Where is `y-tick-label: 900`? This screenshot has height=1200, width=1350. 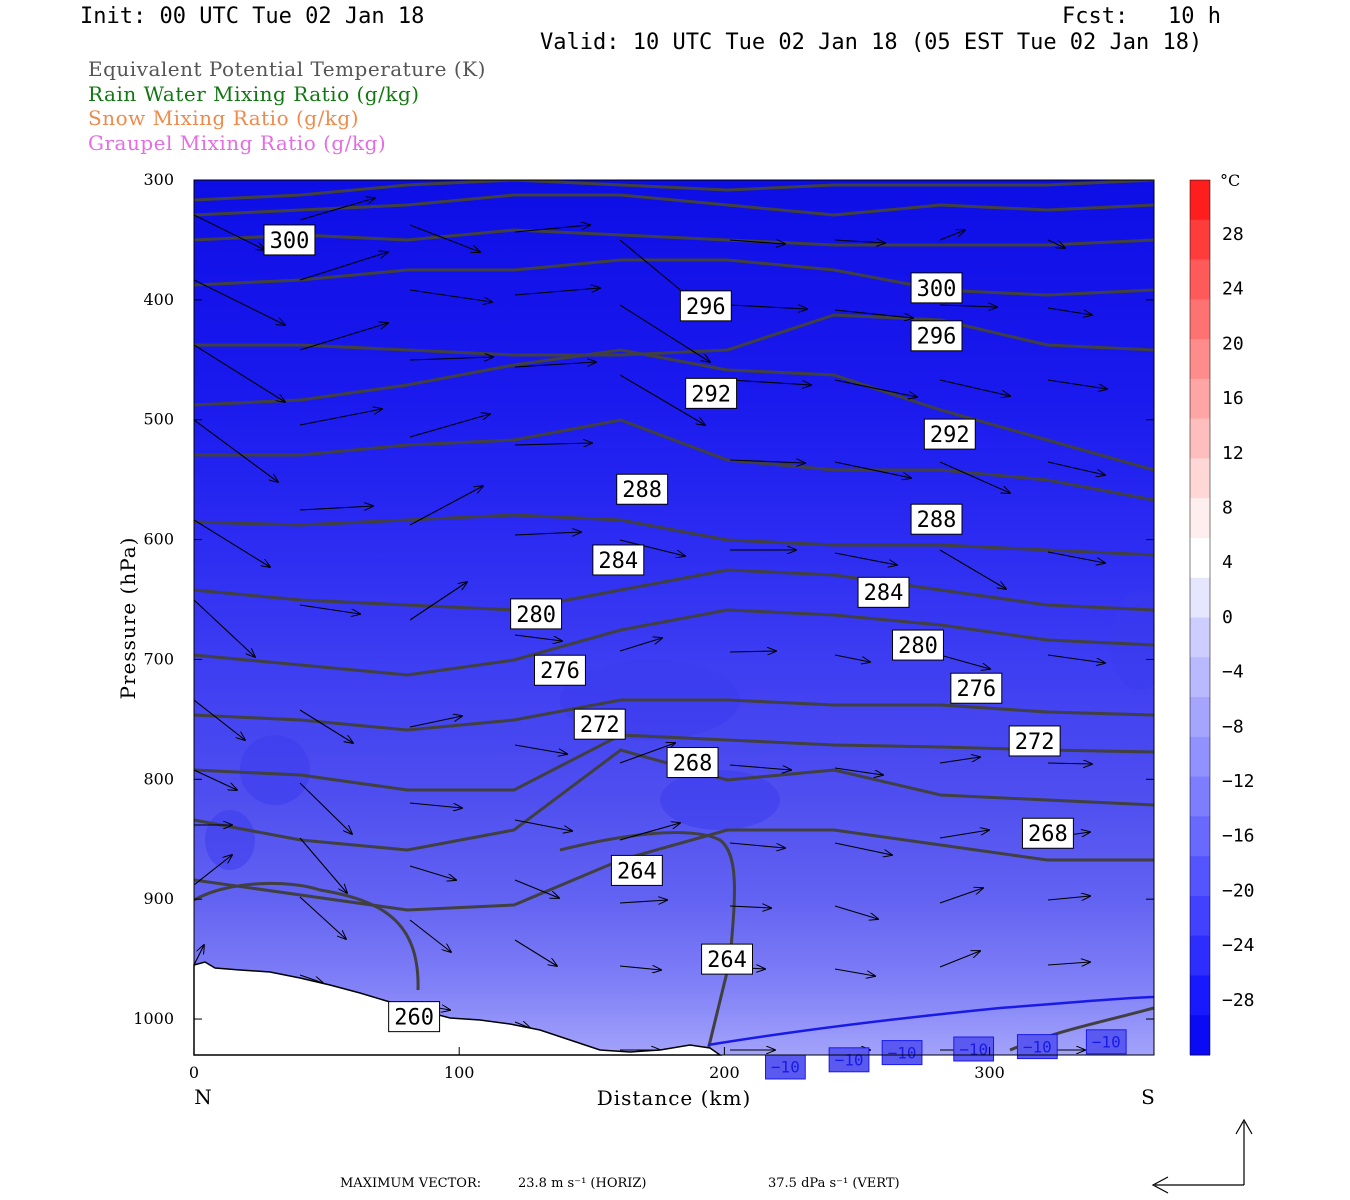 y-tick-label: 900 is located at coordinates (158, 898).